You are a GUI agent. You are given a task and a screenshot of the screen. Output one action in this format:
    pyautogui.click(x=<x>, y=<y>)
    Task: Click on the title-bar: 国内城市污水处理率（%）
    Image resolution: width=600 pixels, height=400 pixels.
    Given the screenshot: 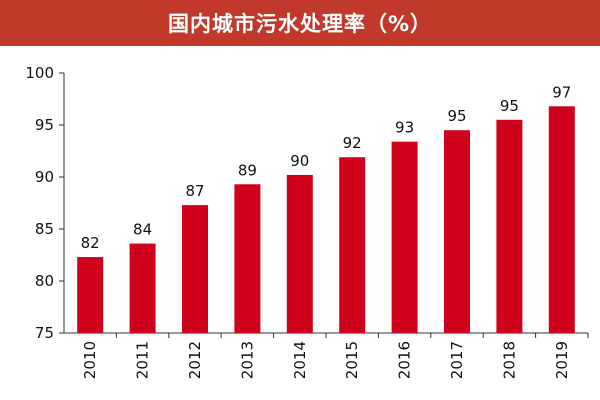 What is the action you would take?
    pyautogui.click(x=300, y=23)
    